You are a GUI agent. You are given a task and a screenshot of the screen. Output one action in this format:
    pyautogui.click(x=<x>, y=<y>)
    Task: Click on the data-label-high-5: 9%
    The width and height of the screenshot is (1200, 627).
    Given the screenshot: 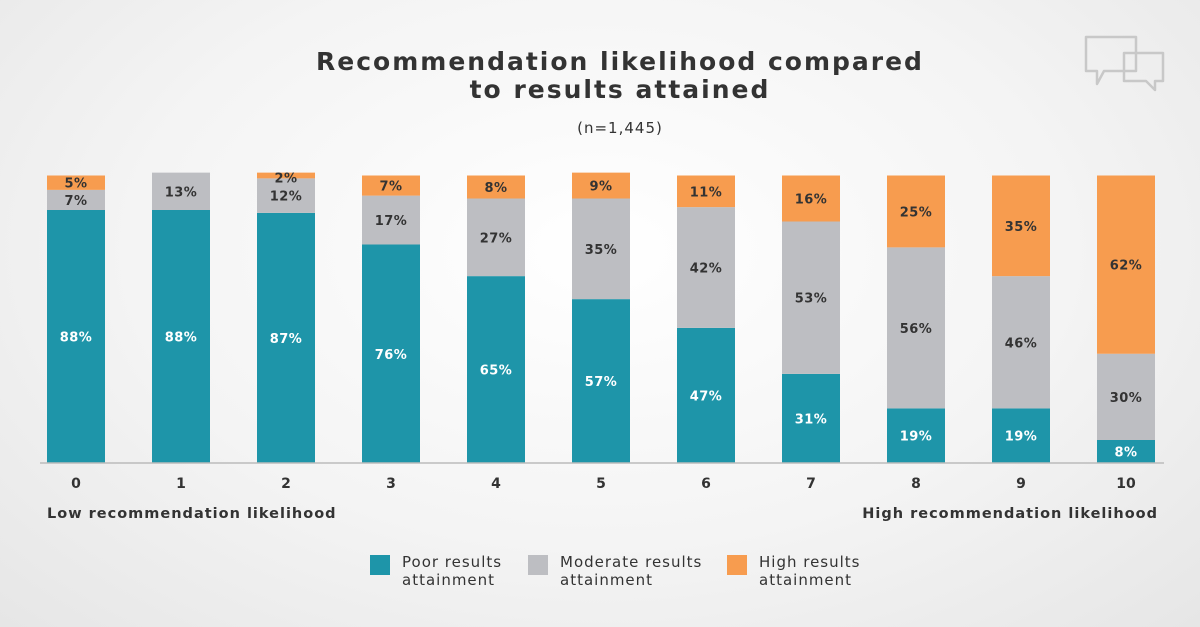 What is the action you would take?
    pyautogui.click(x=600, y=187)
    